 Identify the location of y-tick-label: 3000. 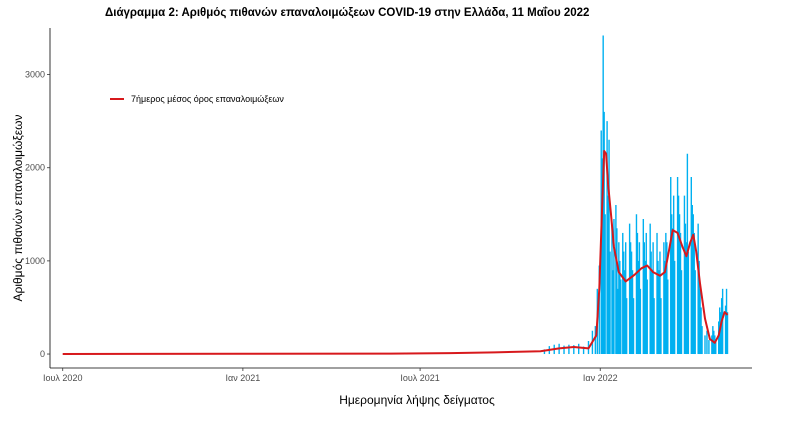
(35, 75).